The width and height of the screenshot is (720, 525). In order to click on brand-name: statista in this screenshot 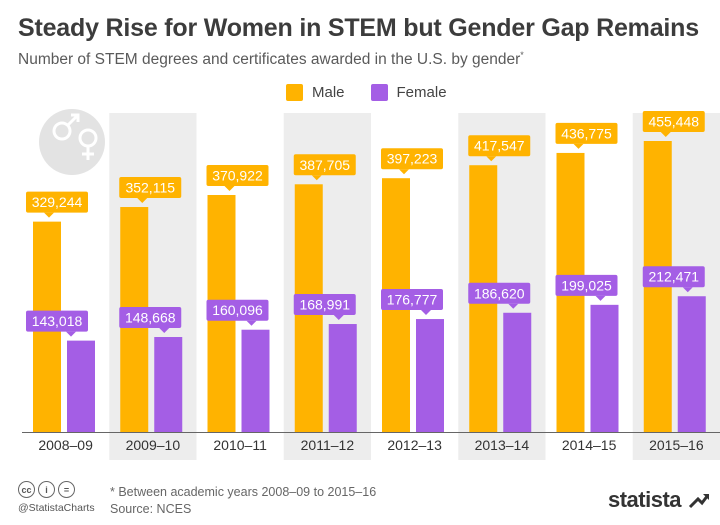, I will do `click(645, 499)`.